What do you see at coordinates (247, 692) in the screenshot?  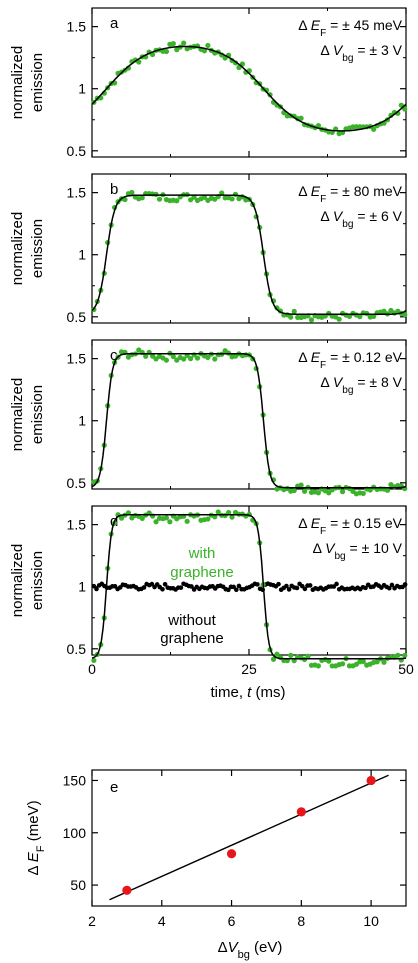 I see `x-axis-label: time, t (ms)` at bounding box center [247, 692].